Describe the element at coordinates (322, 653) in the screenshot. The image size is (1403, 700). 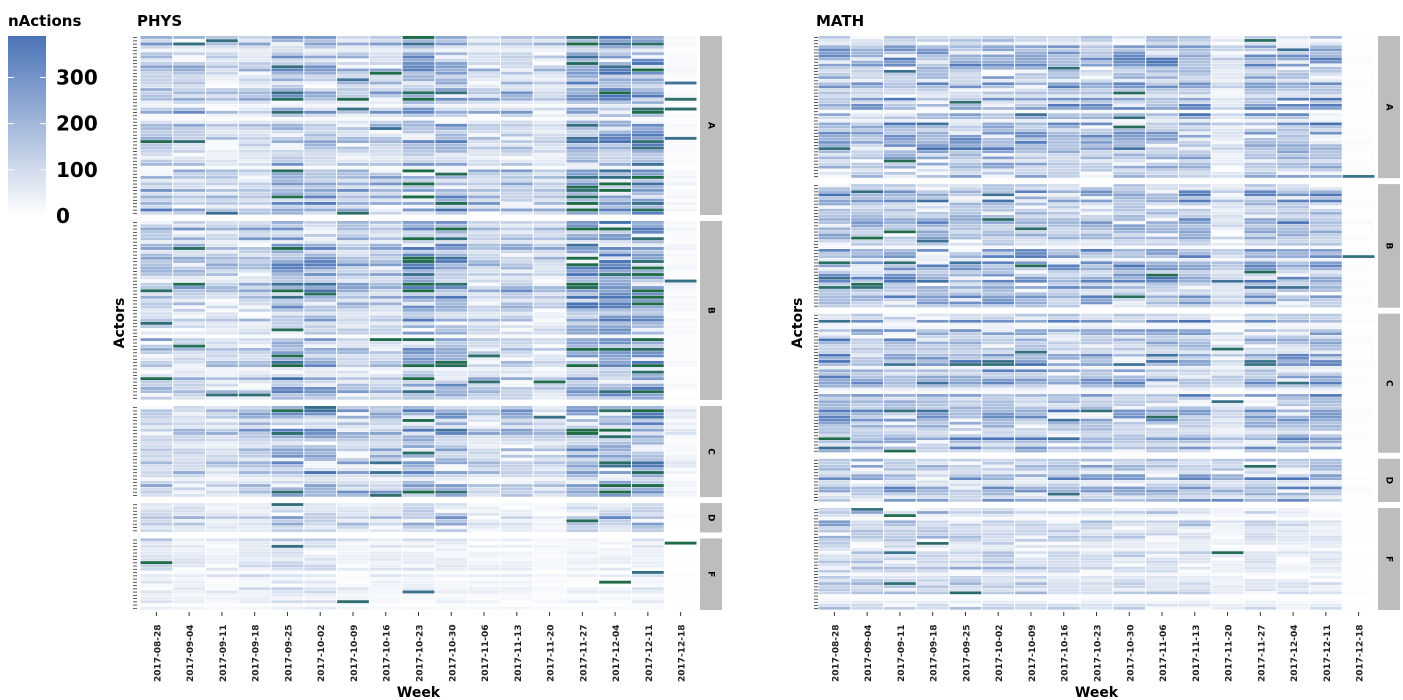
I see `x-tick-label: 2017-10-02` at that location.